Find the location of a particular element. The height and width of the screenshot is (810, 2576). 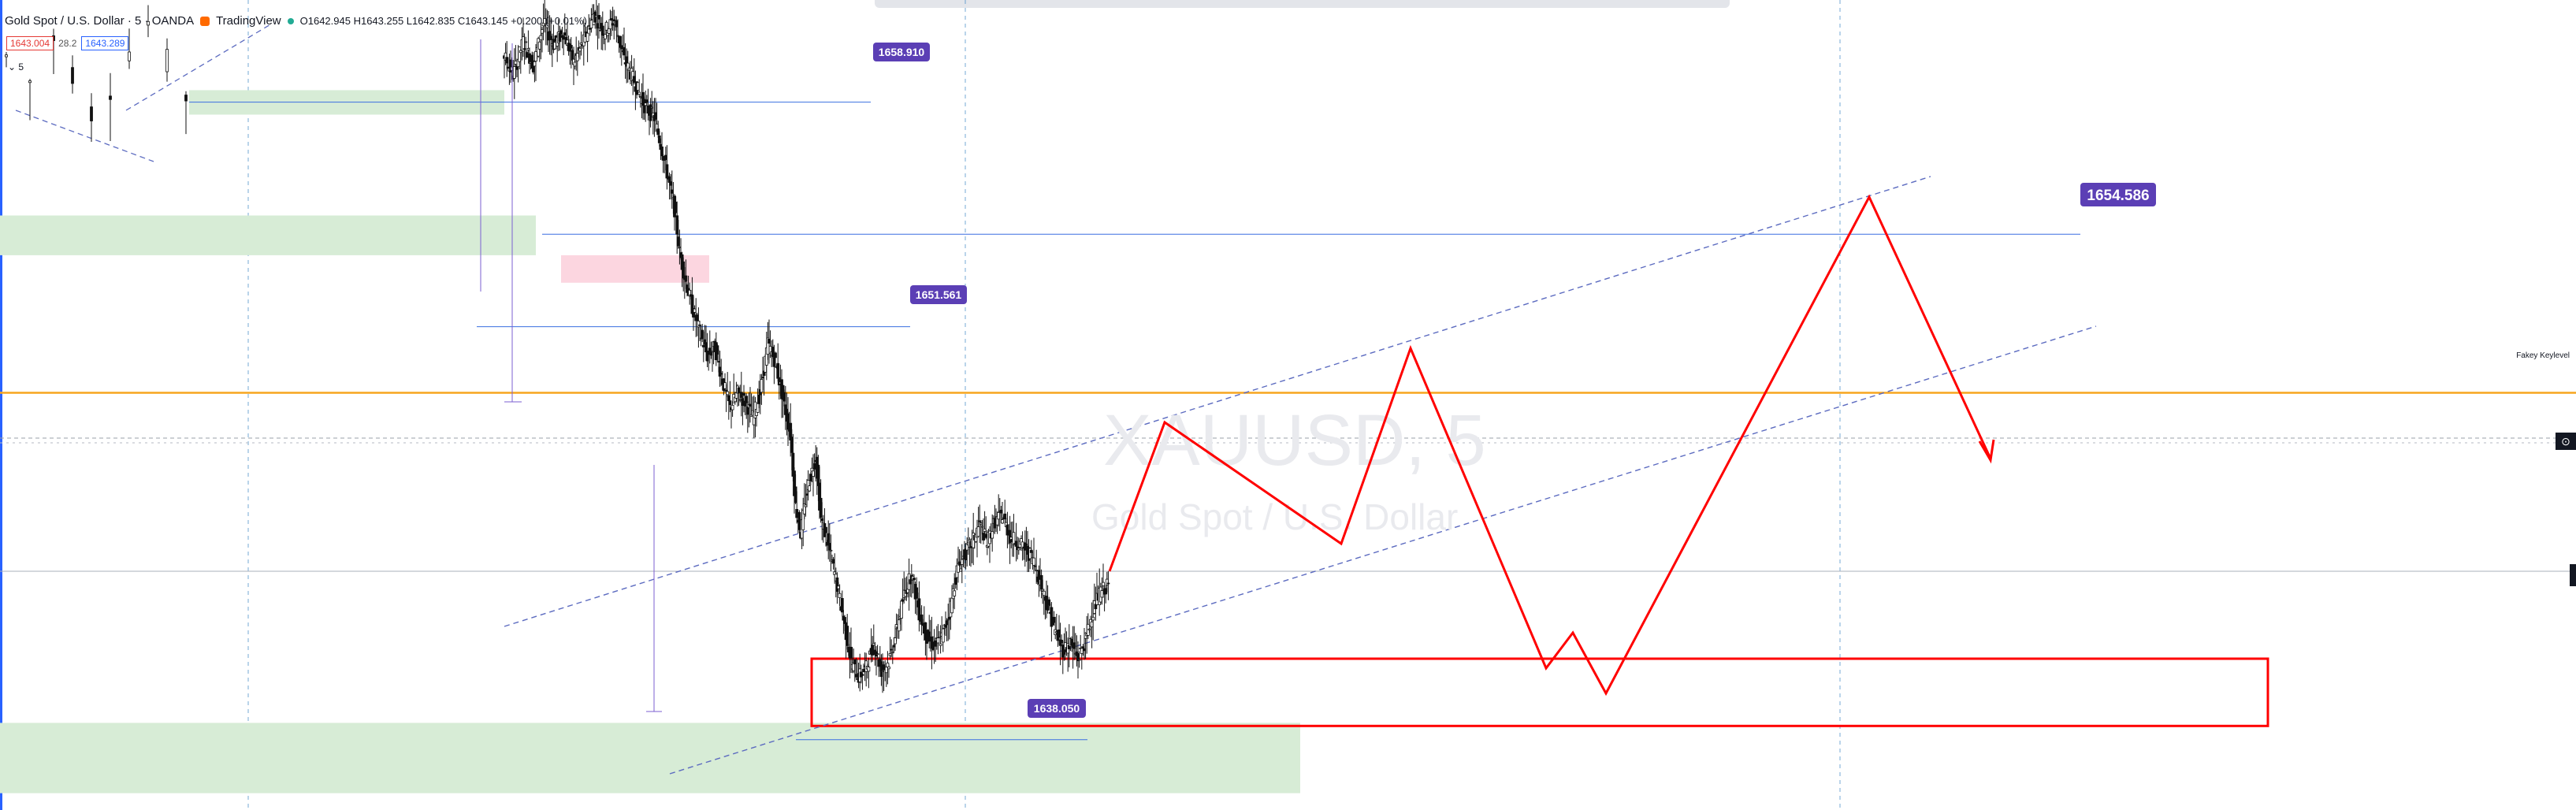

spread-value: 28.2 is located at coordinates (67, 43).